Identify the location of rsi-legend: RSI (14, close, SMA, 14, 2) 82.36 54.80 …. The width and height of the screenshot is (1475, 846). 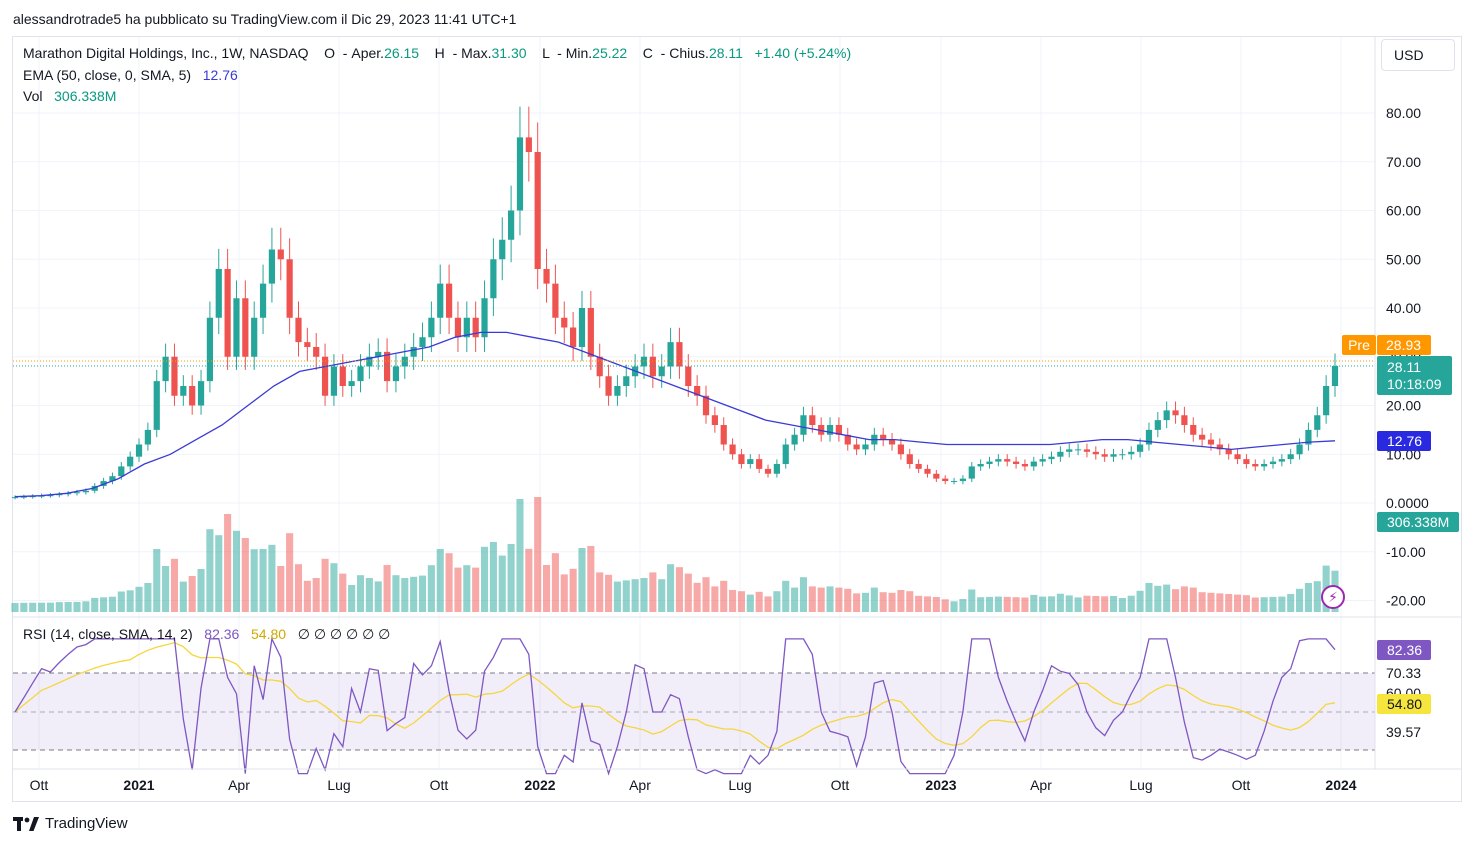
(206, 634).